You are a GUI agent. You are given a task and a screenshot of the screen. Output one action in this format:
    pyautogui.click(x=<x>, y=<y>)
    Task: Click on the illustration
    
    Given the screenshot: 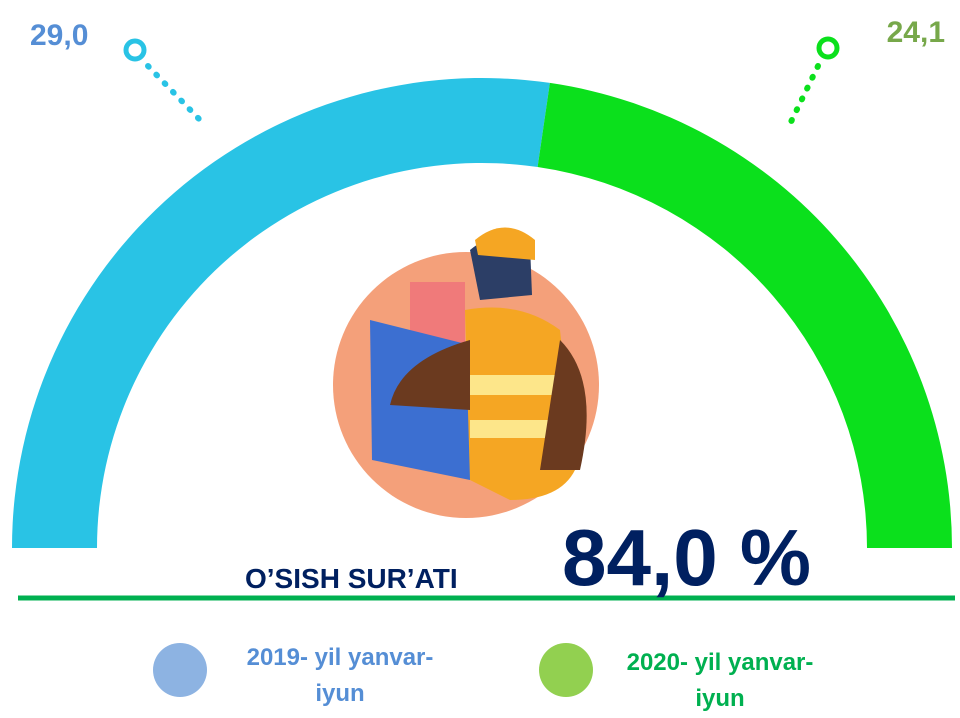 What is the action you would take?
    pyautogui.click(x=466, y=372)
    